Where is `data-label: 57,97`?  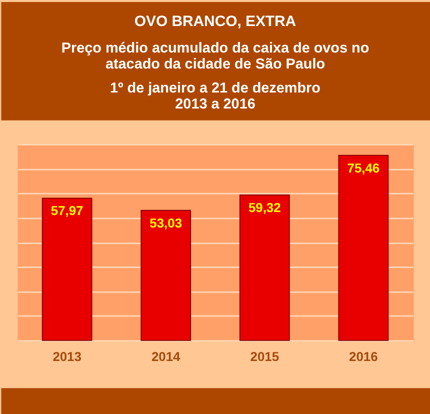
data-label: 57,97 is located at coordinates (67, 210).